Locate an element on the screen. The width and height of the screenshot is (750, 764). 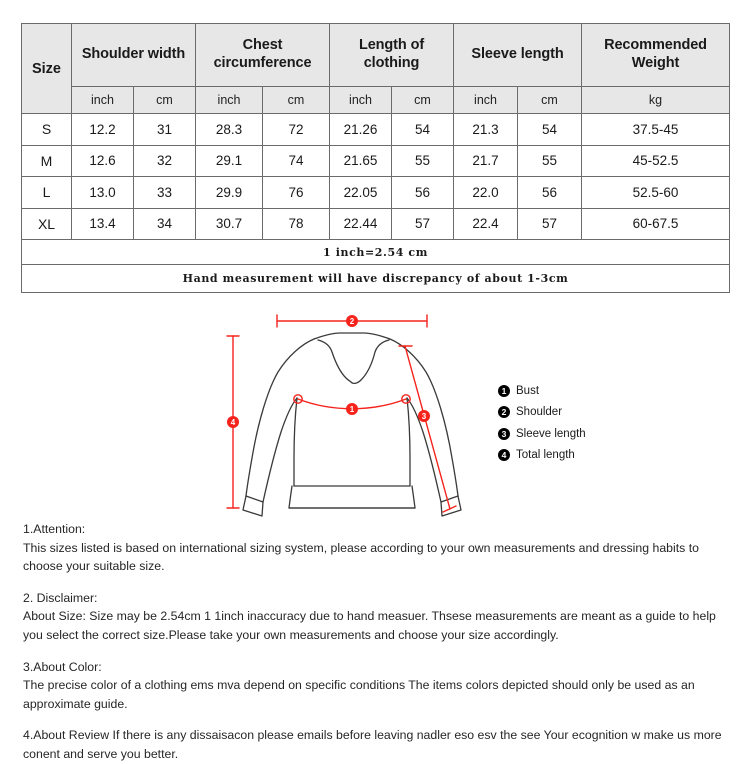
cell-chest-cm: 78 is located at coordinates (296, 223).